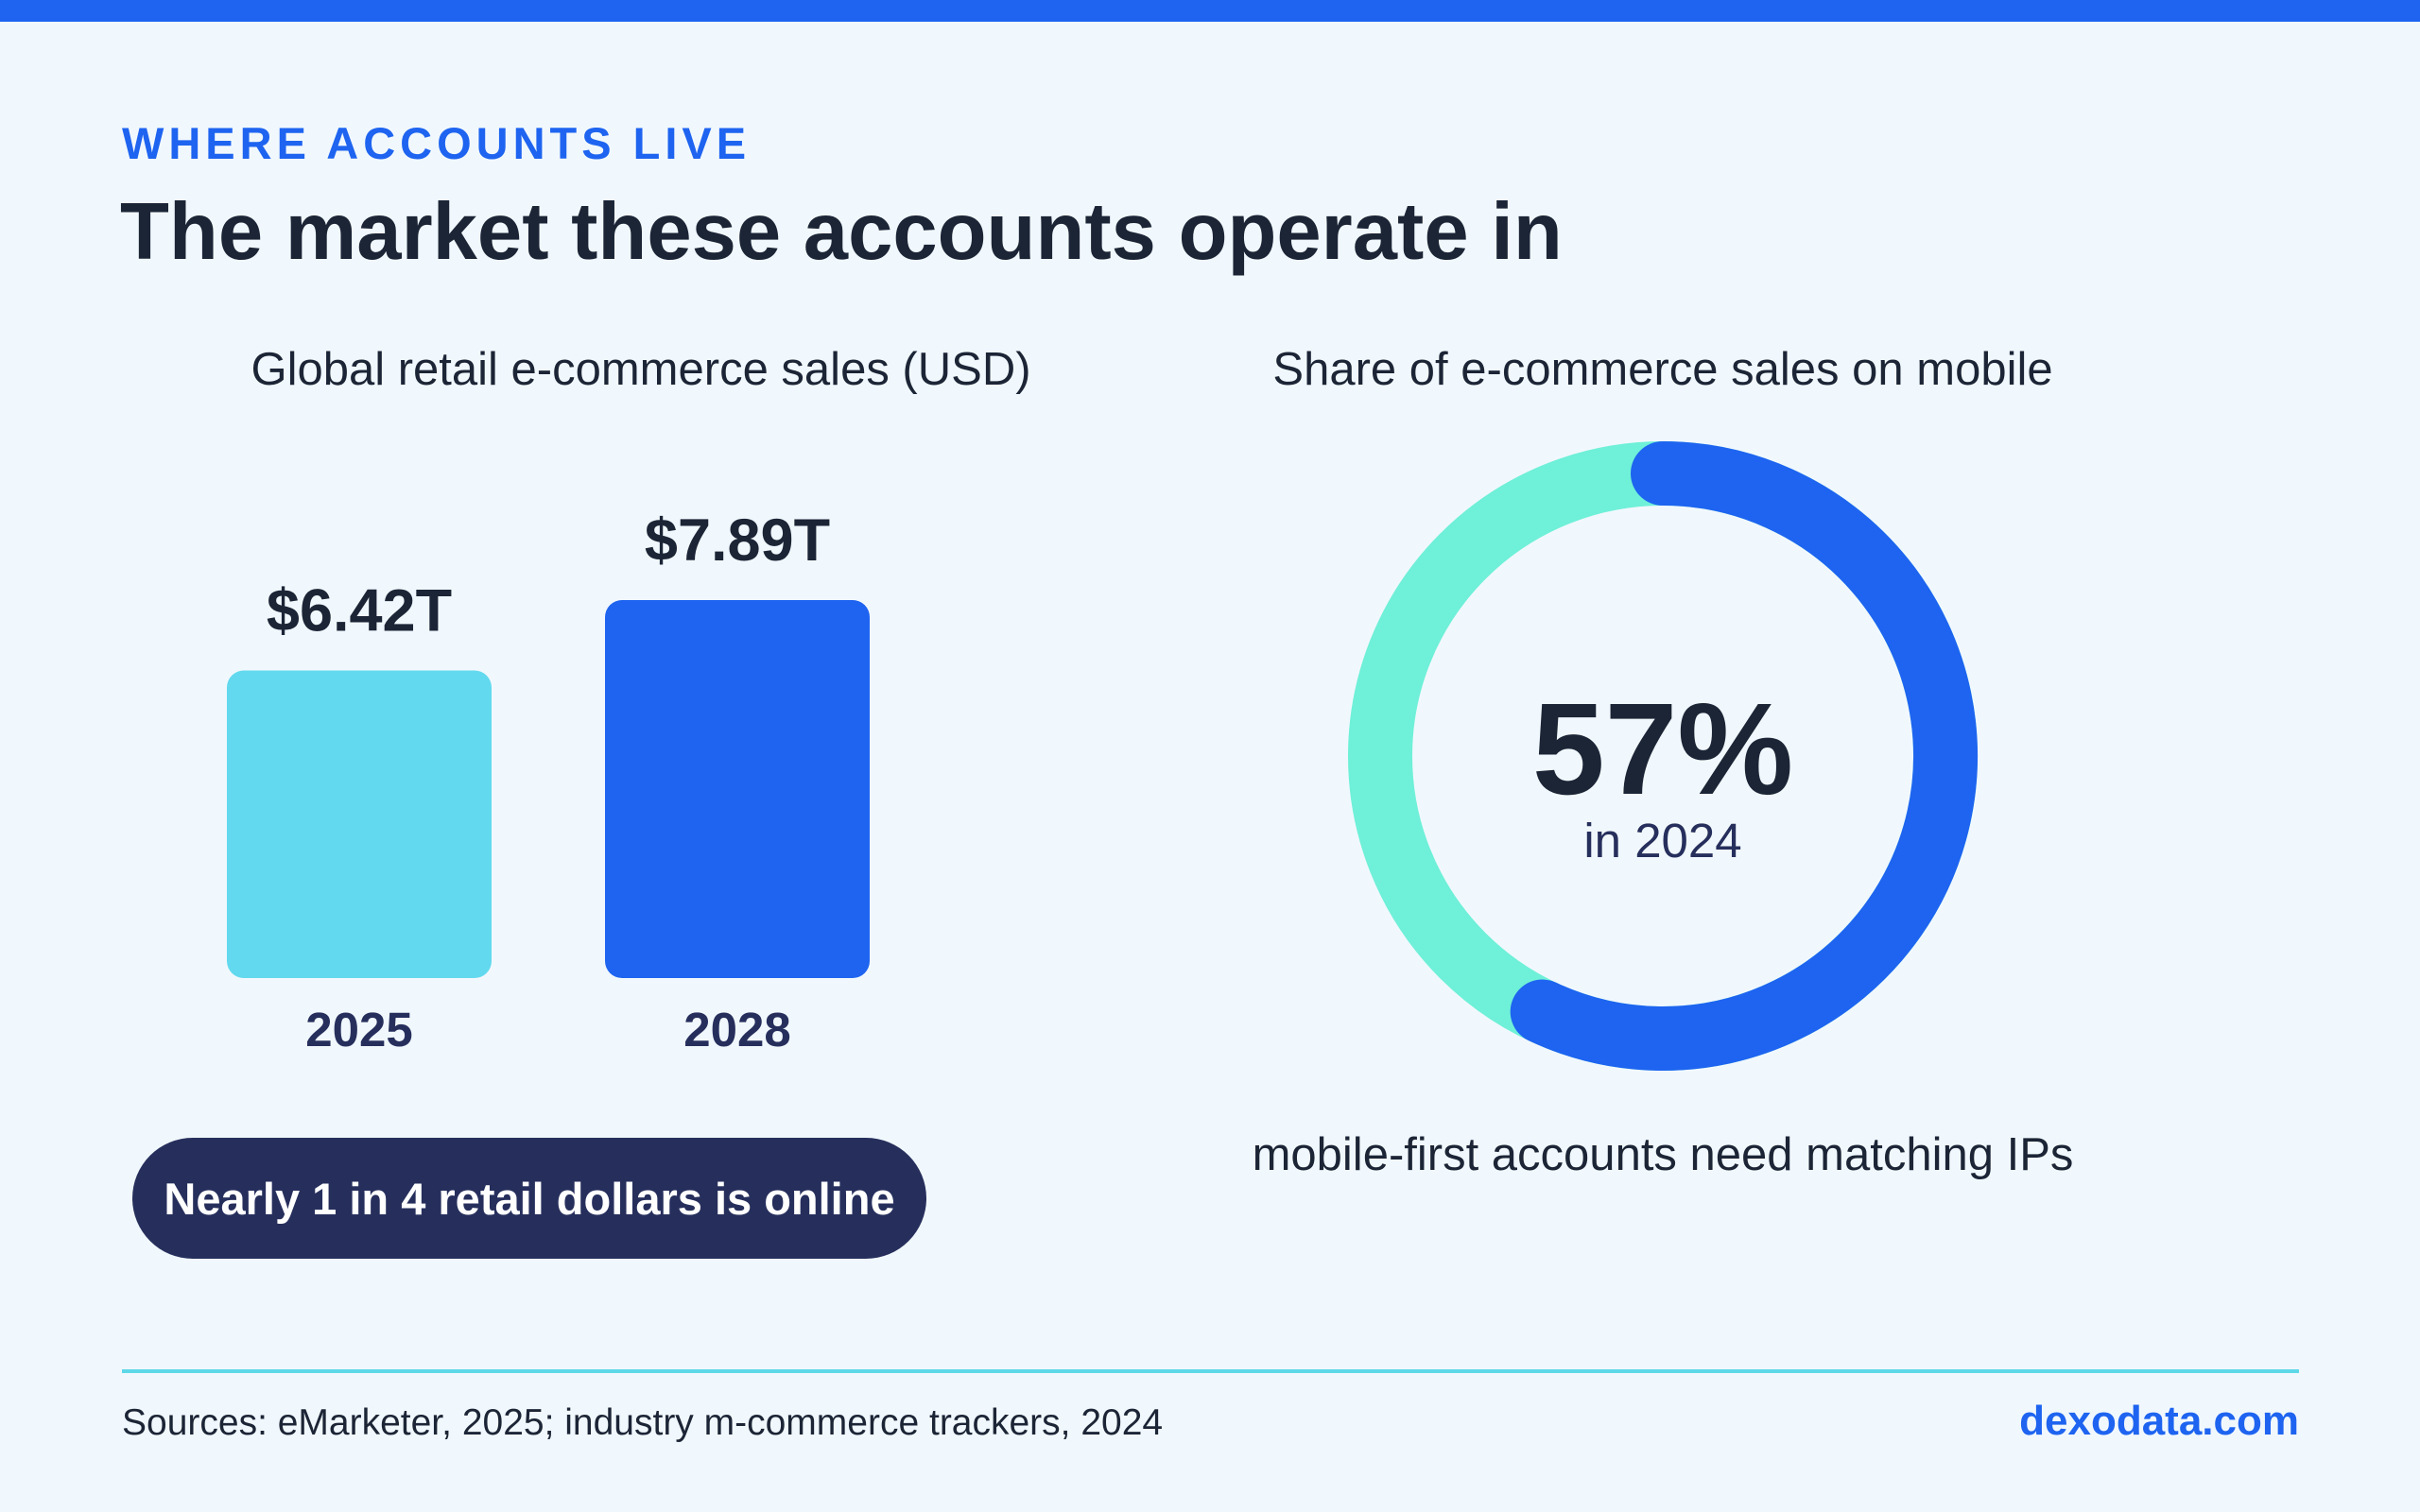 This screenshot has height=1512, width=2420. What do you see at coordinates (1662, 369) in the screenshot?
I see `donut-chart-title: Share of e-commerce sales on mobile` at bounding box center [1662, 369].